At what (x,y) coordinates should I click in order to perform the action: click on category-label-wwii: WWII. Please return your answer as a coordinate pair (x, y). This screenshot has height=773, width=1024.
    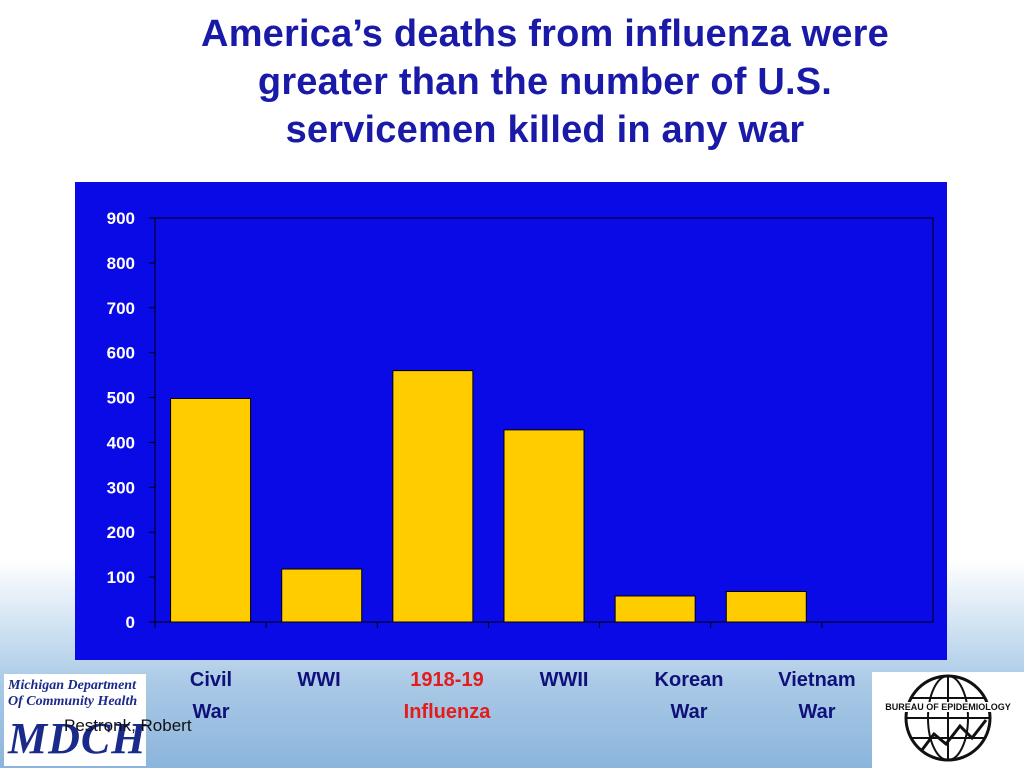
    Looking at the image, I should click on (564, 680).